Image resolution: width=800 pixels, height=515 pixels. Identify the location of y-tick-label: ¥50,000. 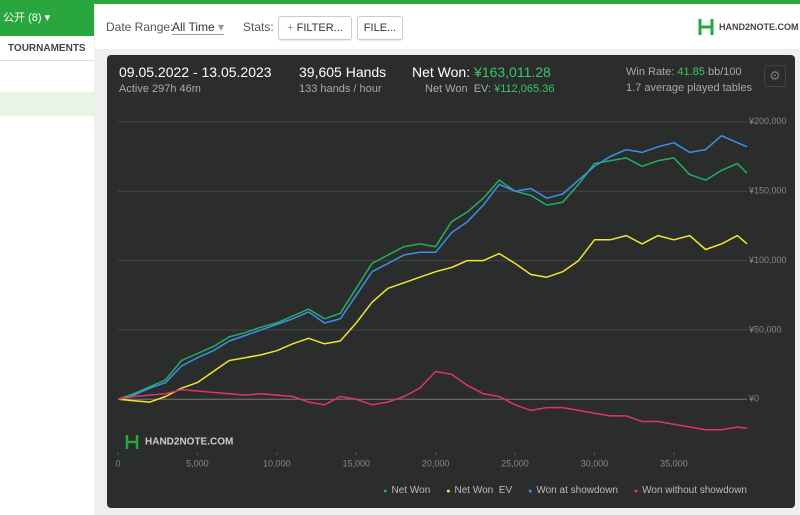
(765, 329).